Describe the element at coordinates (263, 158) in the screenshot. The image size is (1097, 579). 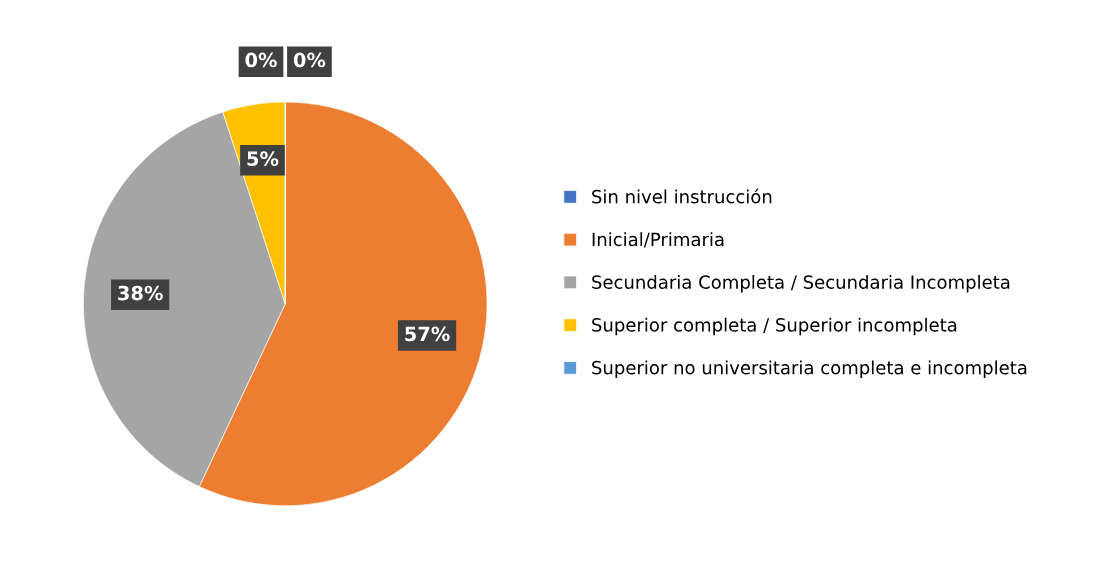
I see `data-label: 5%` at that location.